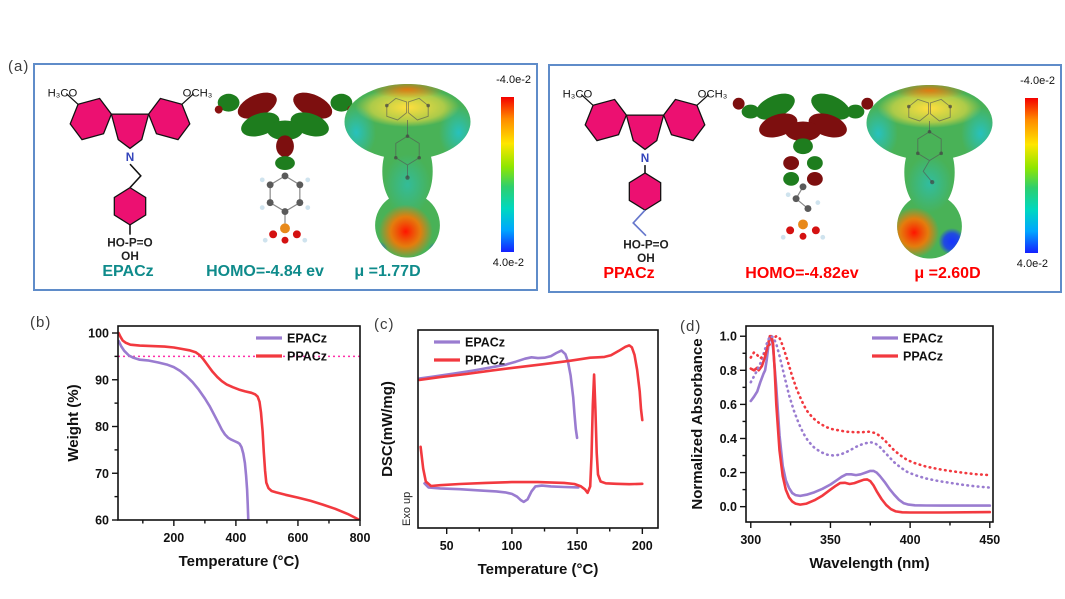 Image resolution: width=1065 pixels, height=599 pixels. What do you see at coordinates (102, 521) in the screenshot?
I see `svg-text: 60` at bounding box center [102, 521].